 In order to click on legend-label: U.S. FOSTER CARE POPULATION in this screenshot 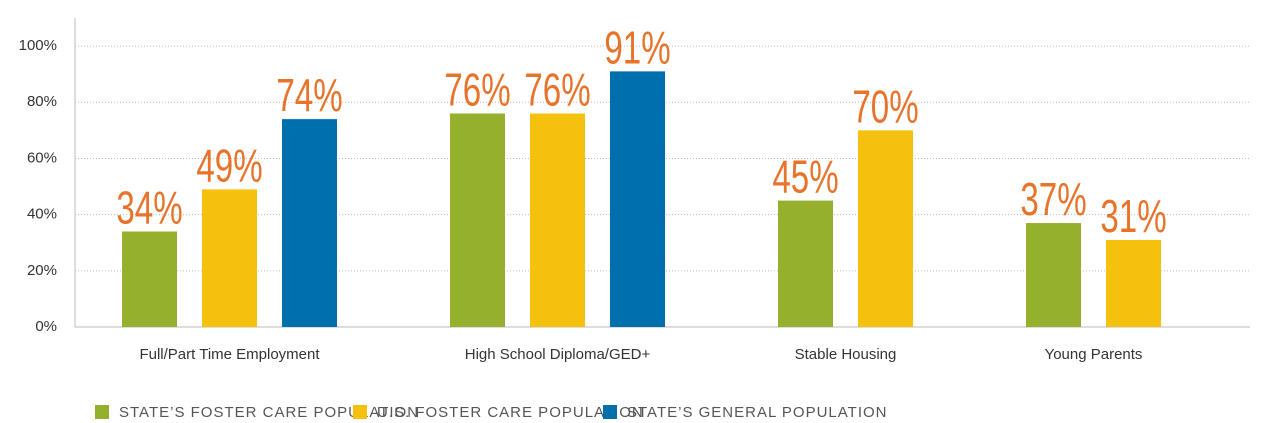, I will do `click(510, 412)`.